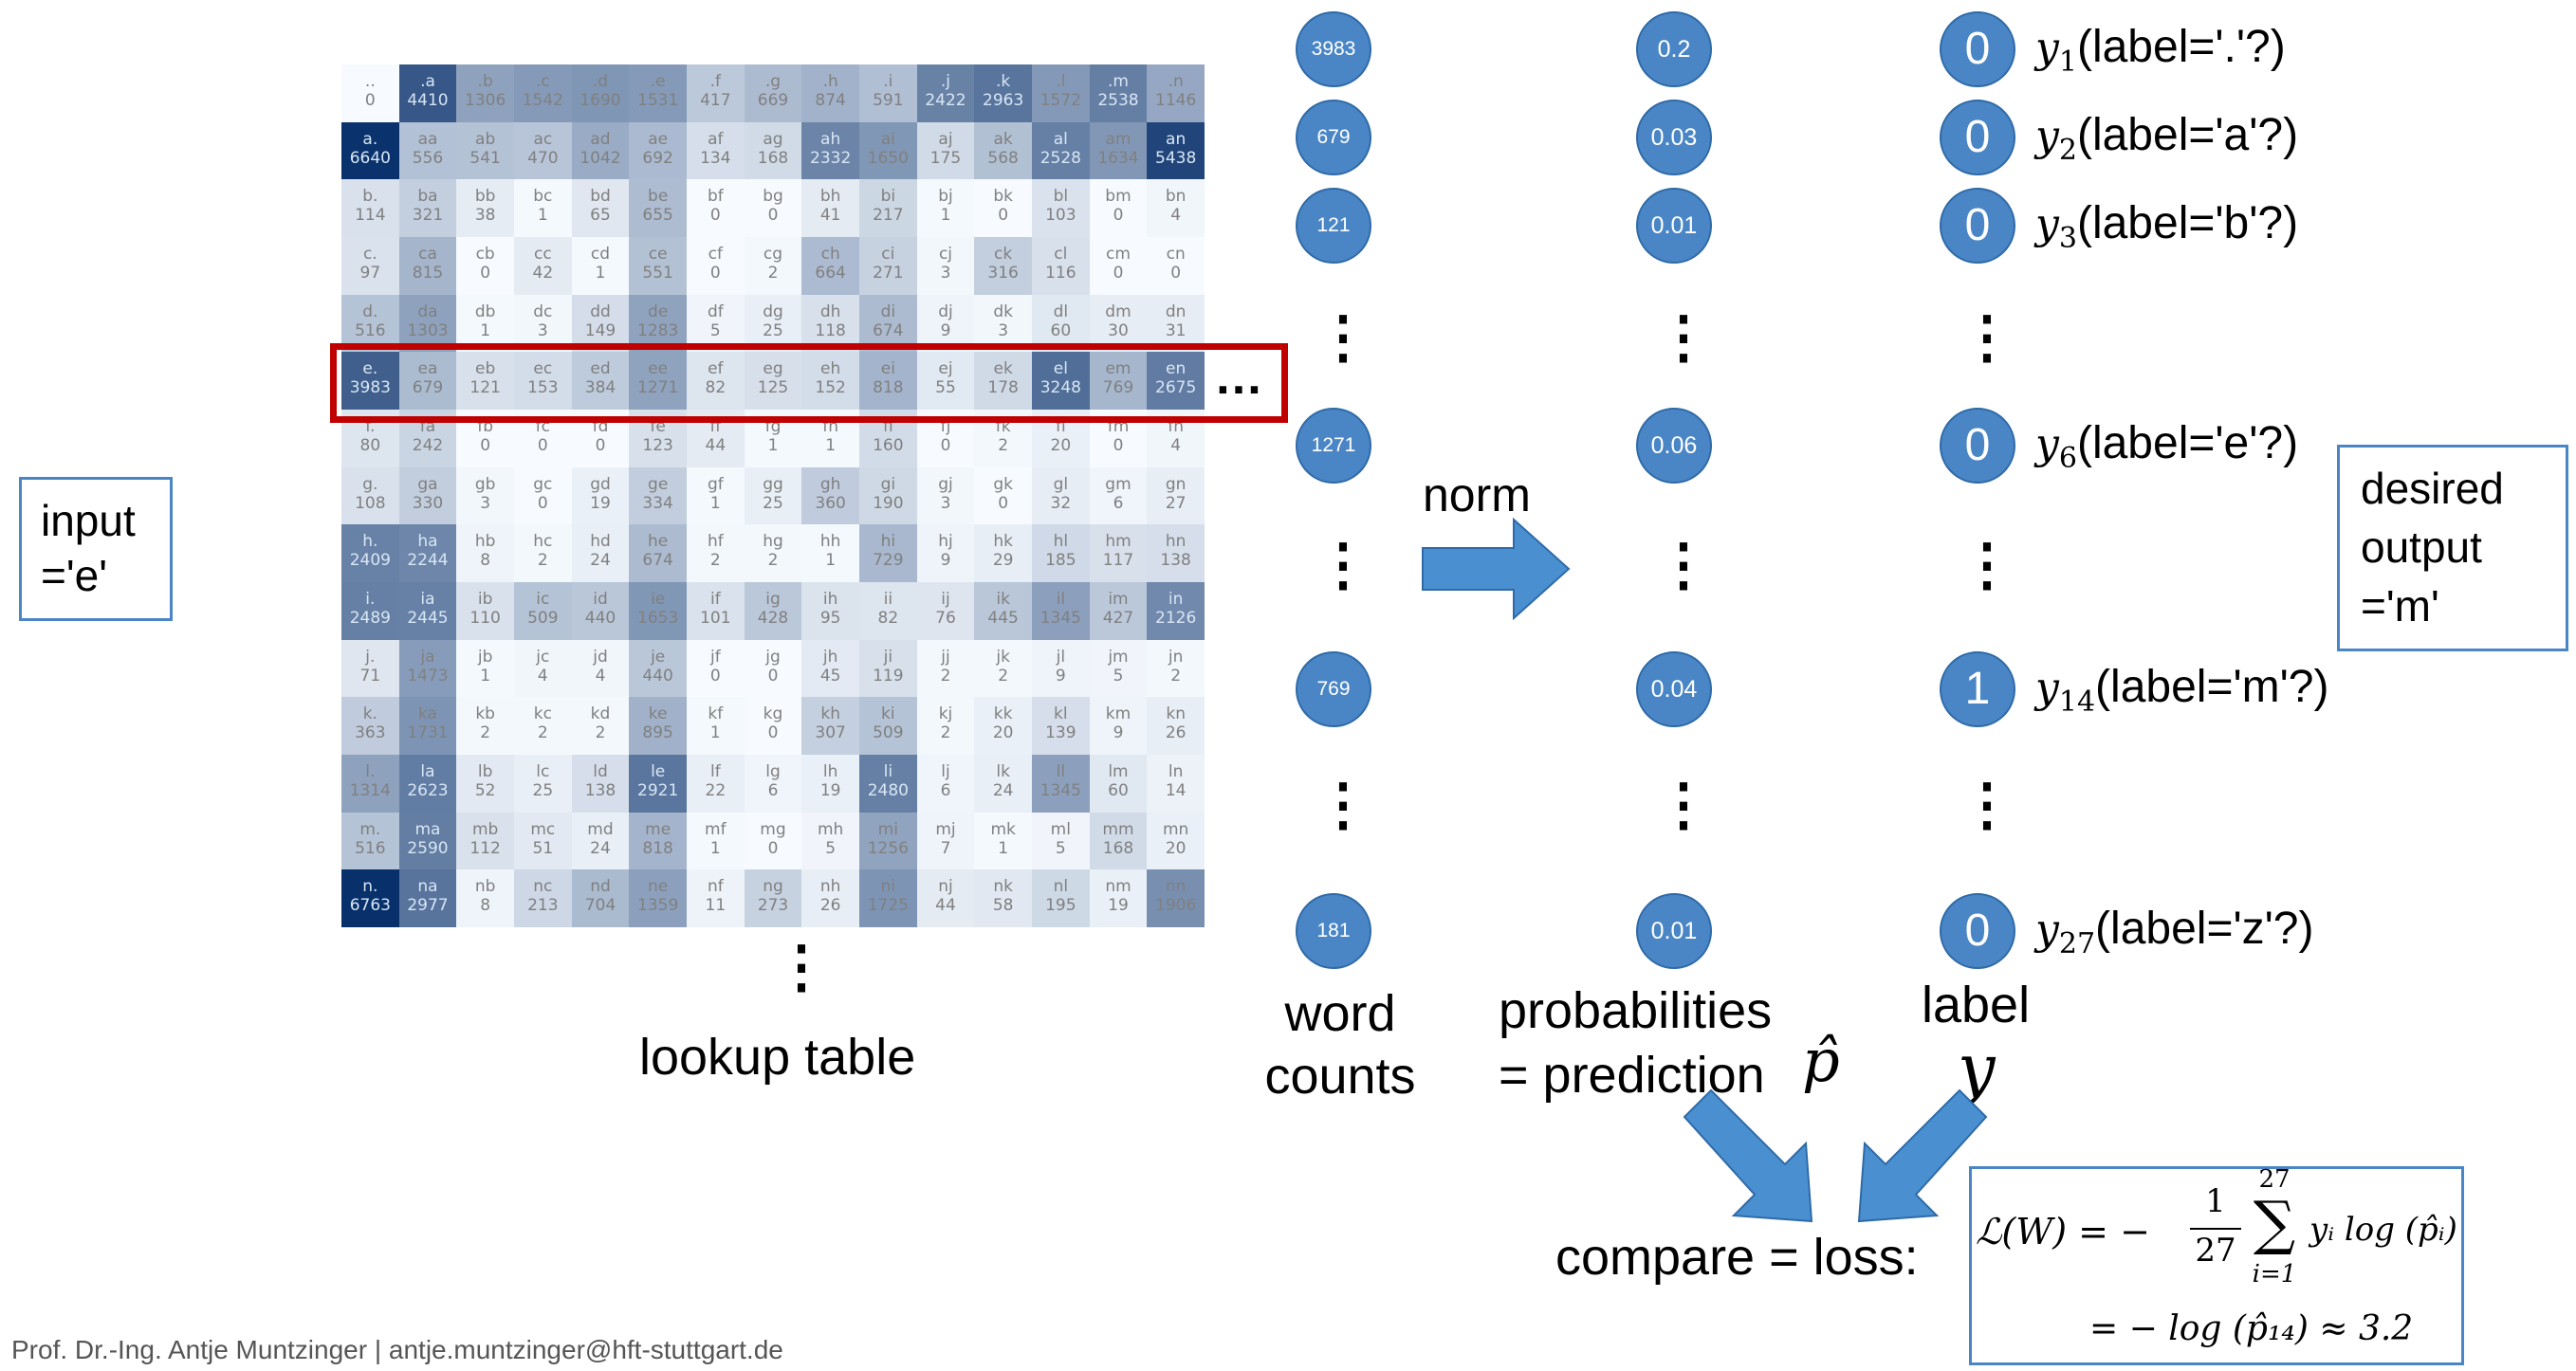 Image resolution: width=2576 pixels, height=1371 pixels. What do you see at coordinates (1176, 495) in the screenshot?
I see `grid-cell: gn 27` at bounding box center [1176, 495].